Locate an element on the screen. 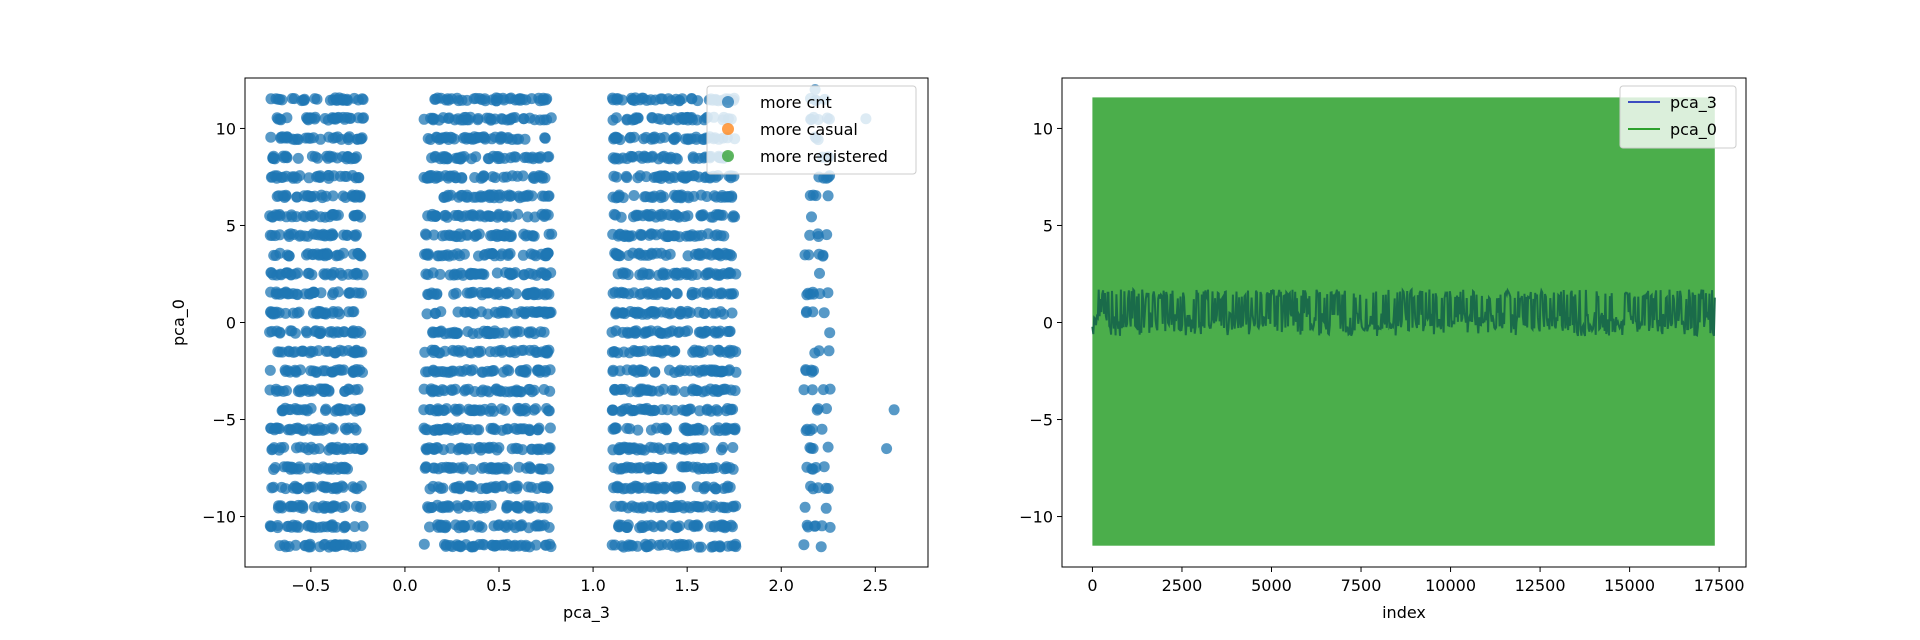  x-axis-label-left: pca_3 is located at coordinates (586, 613).